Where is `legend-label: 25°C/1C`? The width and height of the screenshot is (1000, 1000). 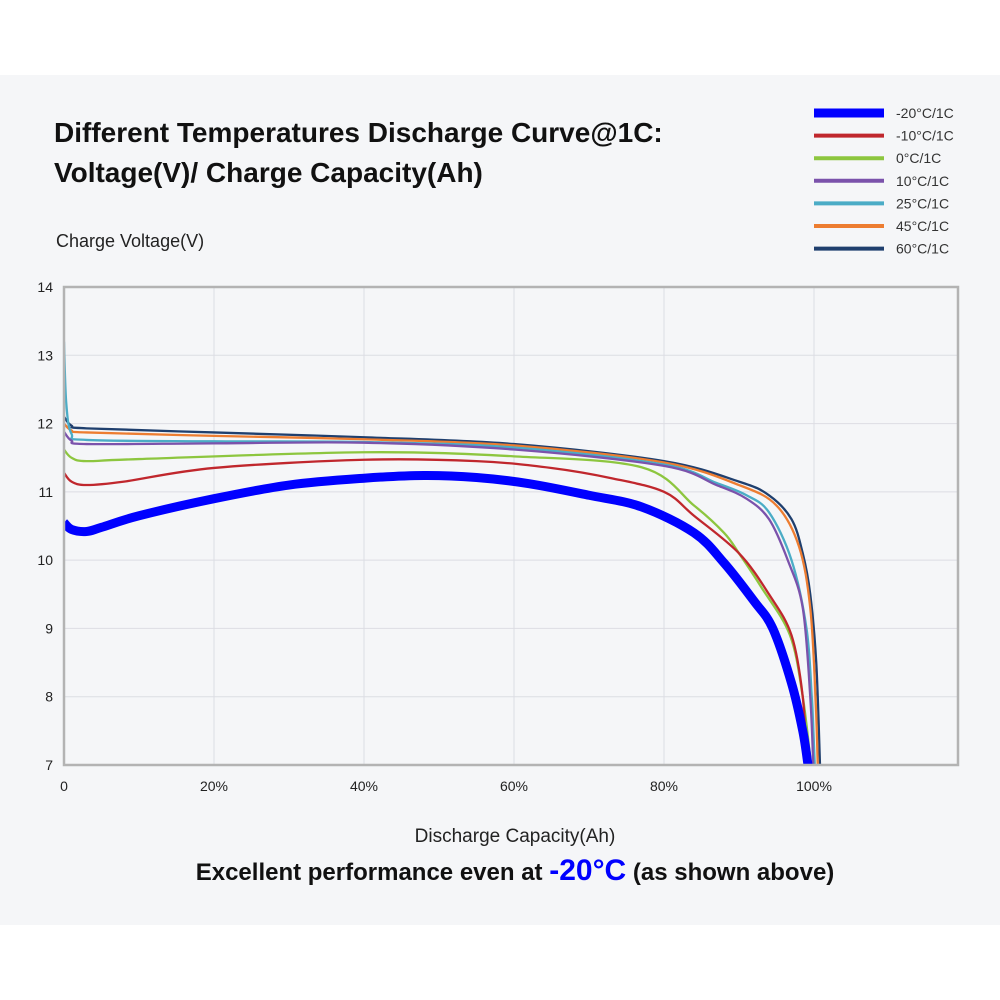 legend-label: 25°C/1C is located at coordinates (922, 203).